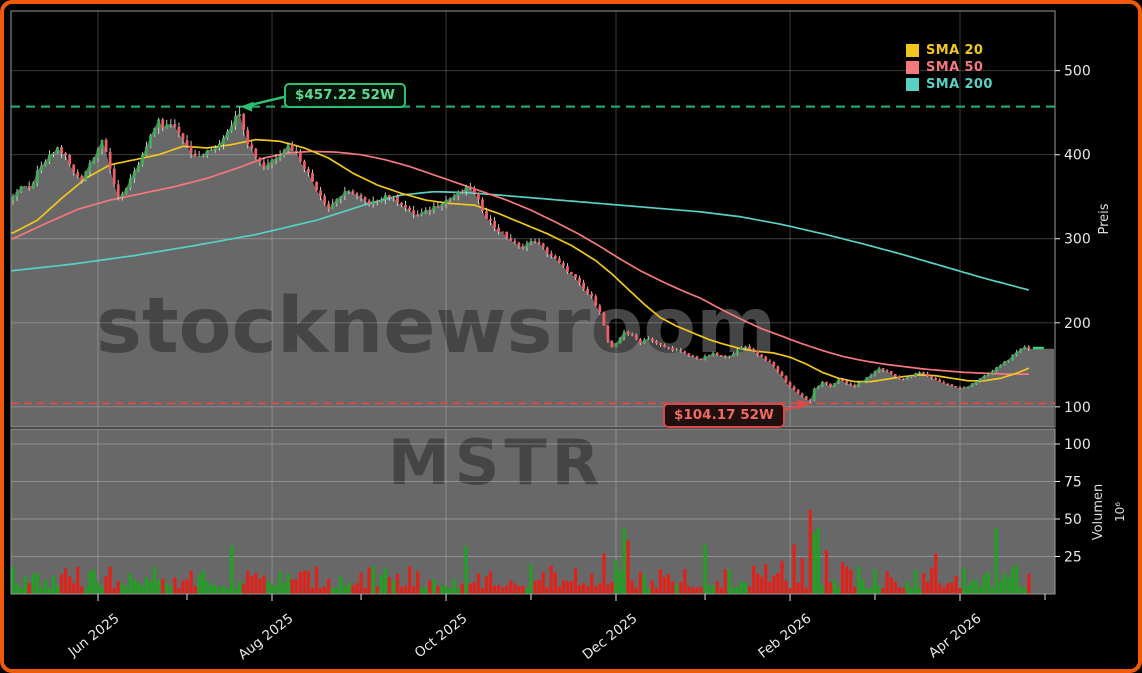 Image resolution: width=1142 pixels, height=673 pixels. What do you see at coordinates (912, 50) in the screenshot?
I see `sma20-swatch-icon` at bounding box center [912, 50].